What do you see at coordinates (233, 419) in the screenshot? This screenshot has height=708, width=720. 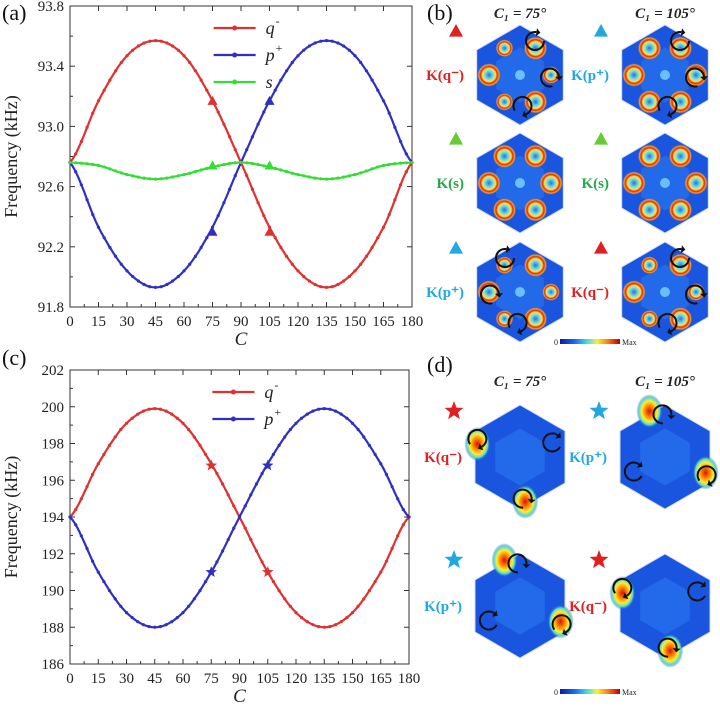 I see `legend-dot-p` at bounding box center [233, 419].